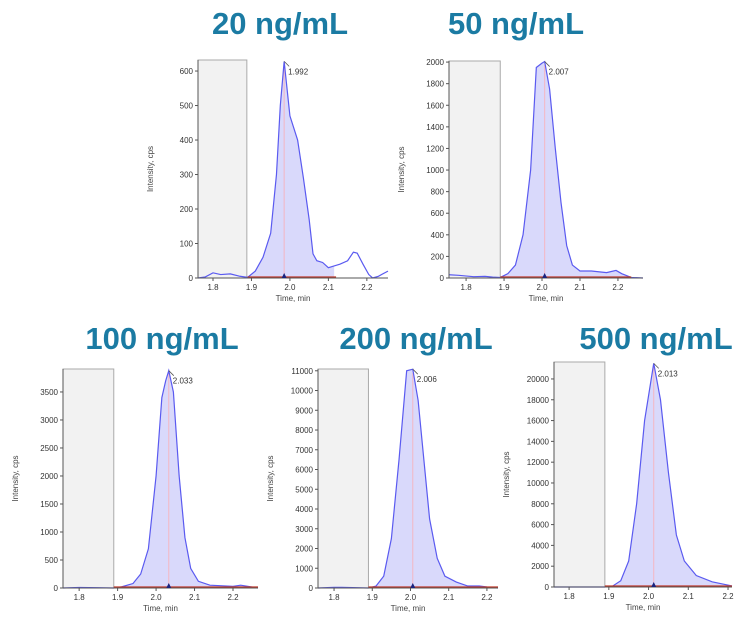  What do you see at coordinates (438, 256) in the screenshot?
I see `y-tick-label: 200` at bounding box center [438, 256].